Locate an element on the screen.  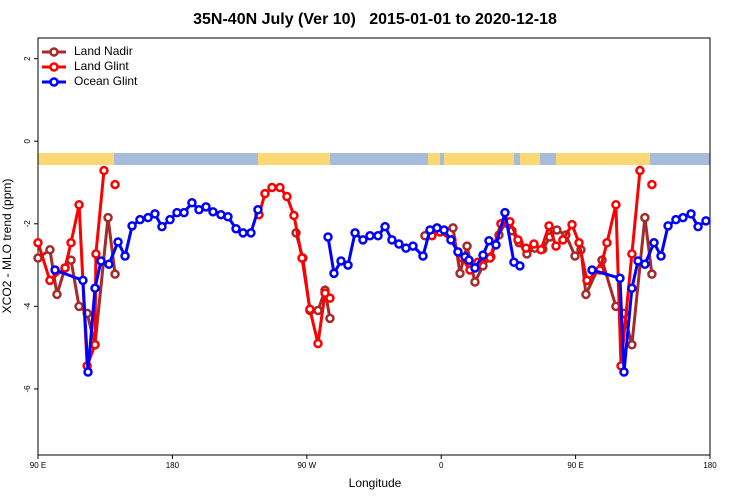
y-tick-label: -4 is located at coordinates (27, 306).